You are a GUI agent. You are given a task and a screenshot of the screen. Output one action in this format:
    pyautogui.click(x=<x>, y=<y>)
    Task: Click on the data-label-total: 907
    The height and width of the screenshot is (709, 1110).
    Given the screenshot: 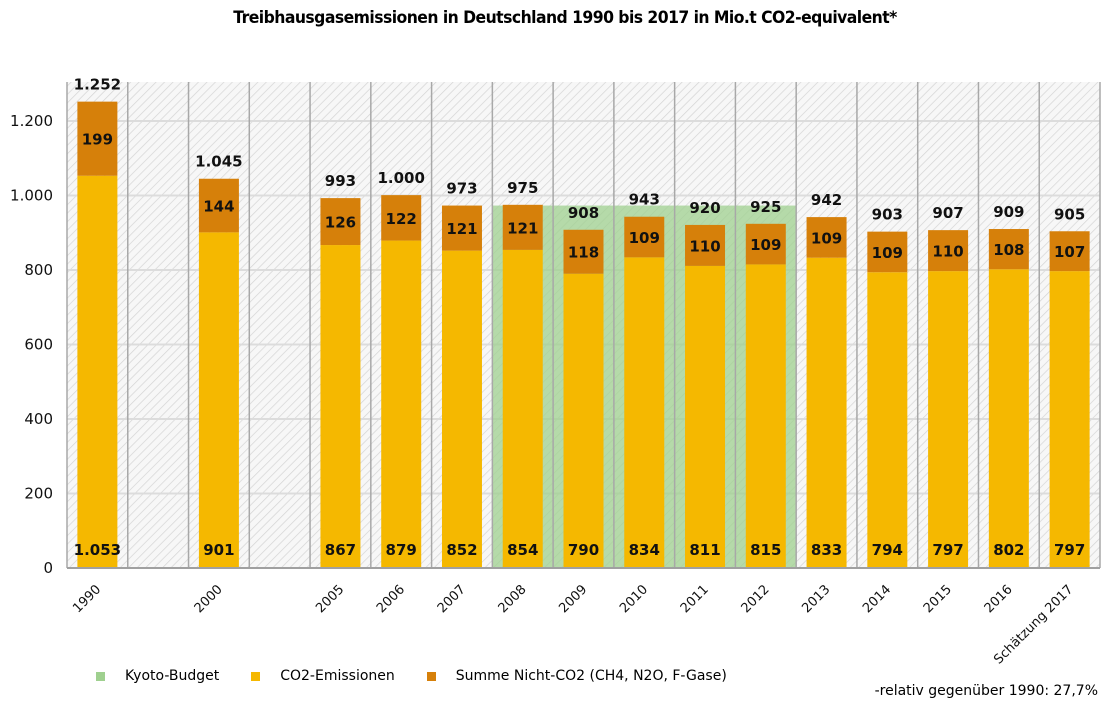 What is the action you would take?
    pyautogui.click(x=947, y=213)
    